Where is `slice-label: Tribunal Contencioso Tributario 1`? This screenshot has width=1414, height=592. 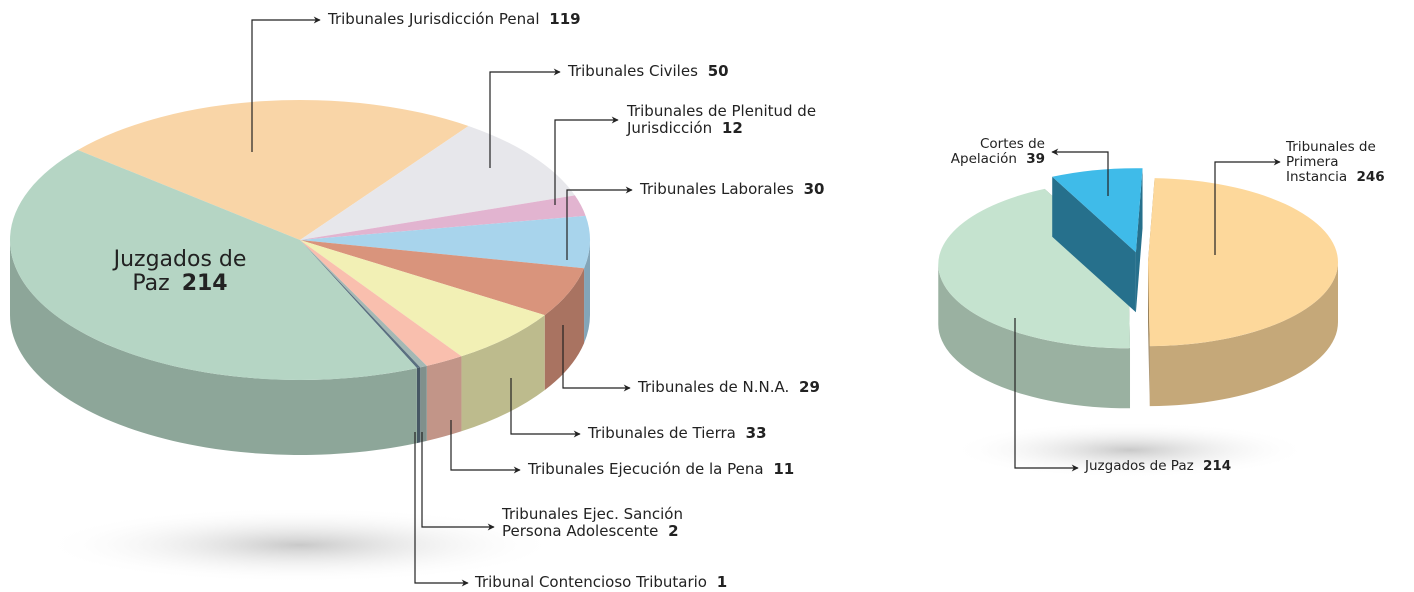
slice-label: Tribunal Contencioso Tributario 1 is located at coordinates (635, 582).